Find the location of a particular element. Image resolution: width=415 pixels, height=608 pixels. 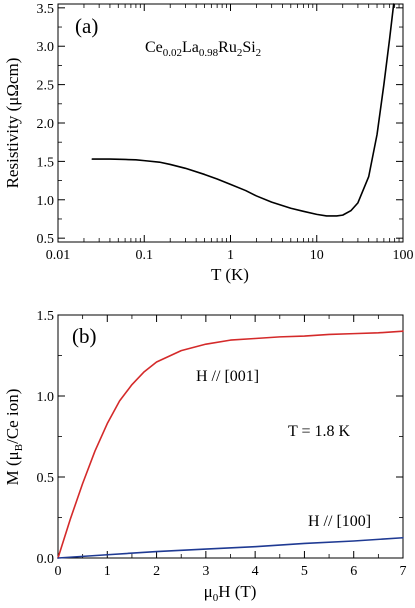

x-tick-label: 0.1 is located at coordinates (145, 255).